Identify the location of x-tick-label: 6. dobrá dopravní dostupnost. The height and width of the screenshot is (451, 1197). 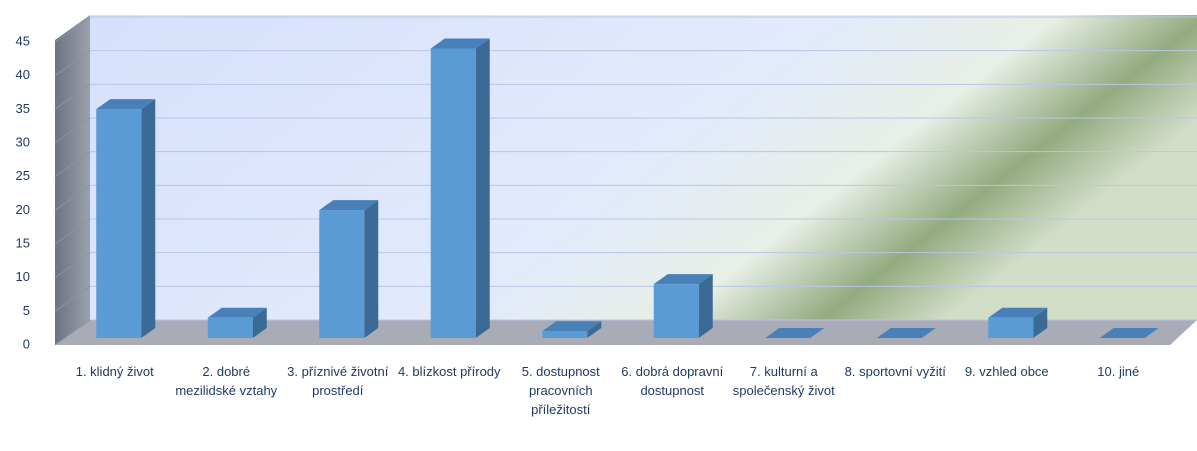
(672, 381).